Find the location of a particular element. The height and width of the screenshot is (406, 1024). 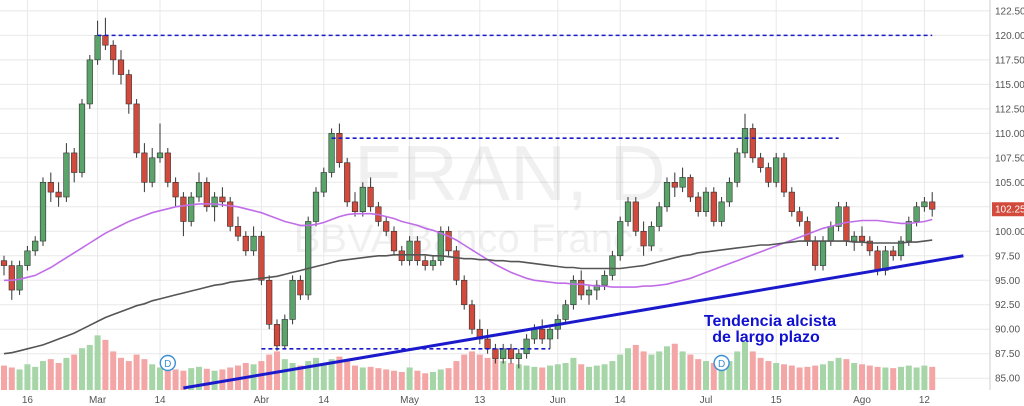

x-tick-label: Mar is located at coordinates (98, 400).